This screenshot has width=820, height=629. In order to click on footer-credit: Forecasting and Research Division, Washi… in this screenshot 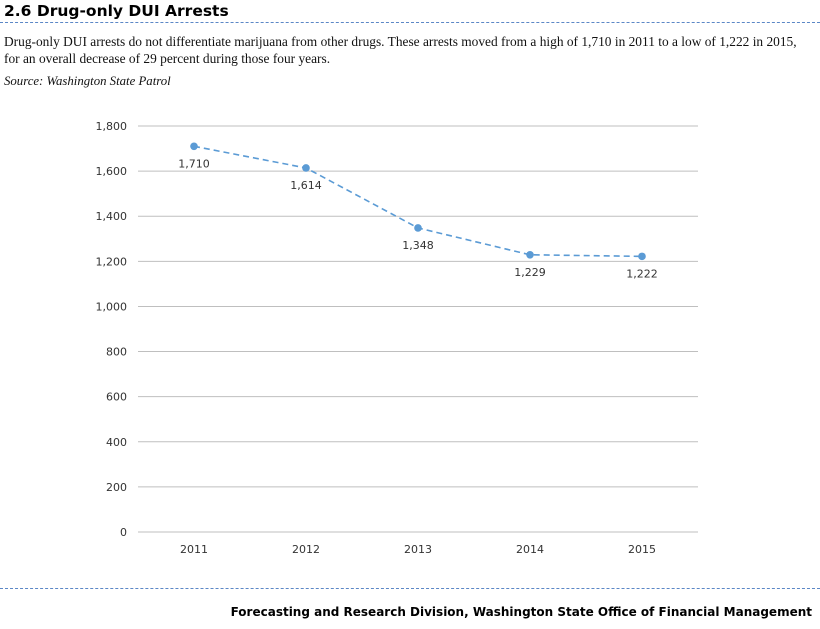, I will do `click(521, 612)`.